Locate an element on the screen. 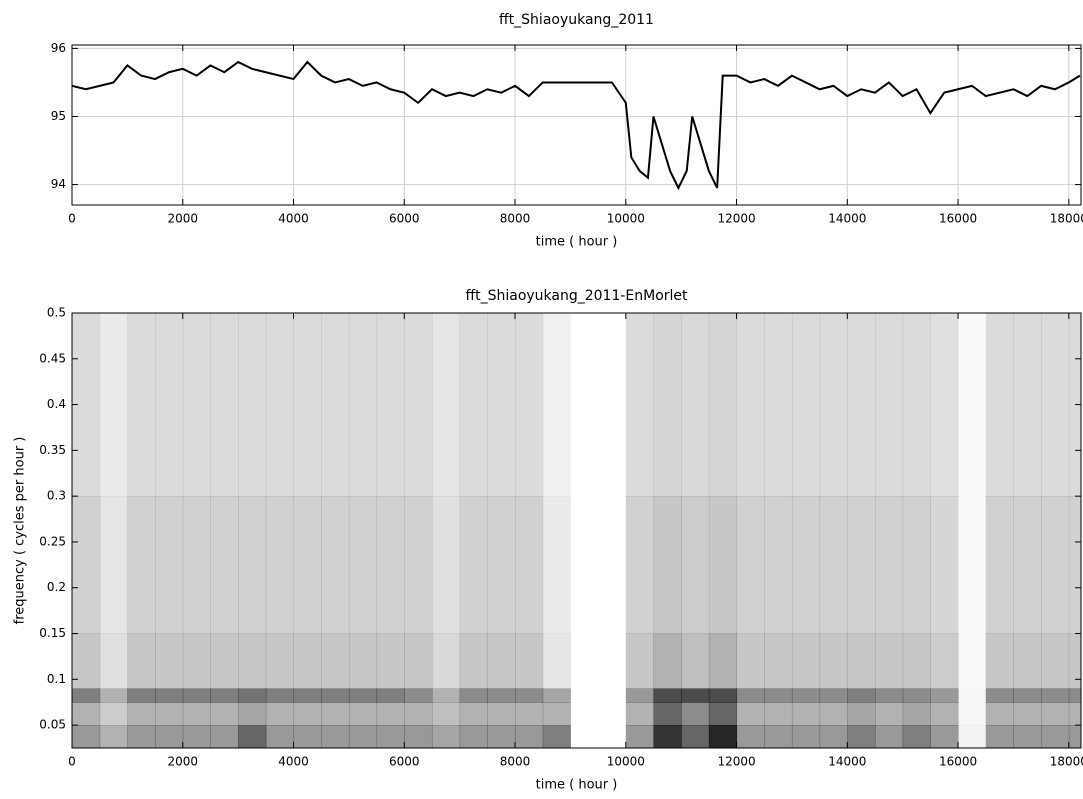 The width and height of the screenshot is (1083, 799). y-tick-label: 96 is located at coordinates (58, 48).